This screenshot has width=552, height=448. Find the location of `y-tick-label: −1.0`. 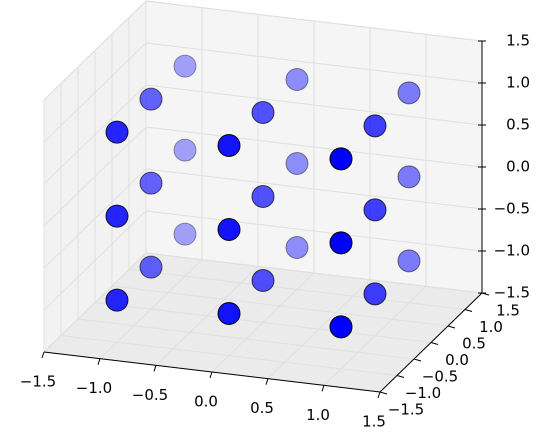

y-tick-label: −1.0 is located at coordinates (423, 393).